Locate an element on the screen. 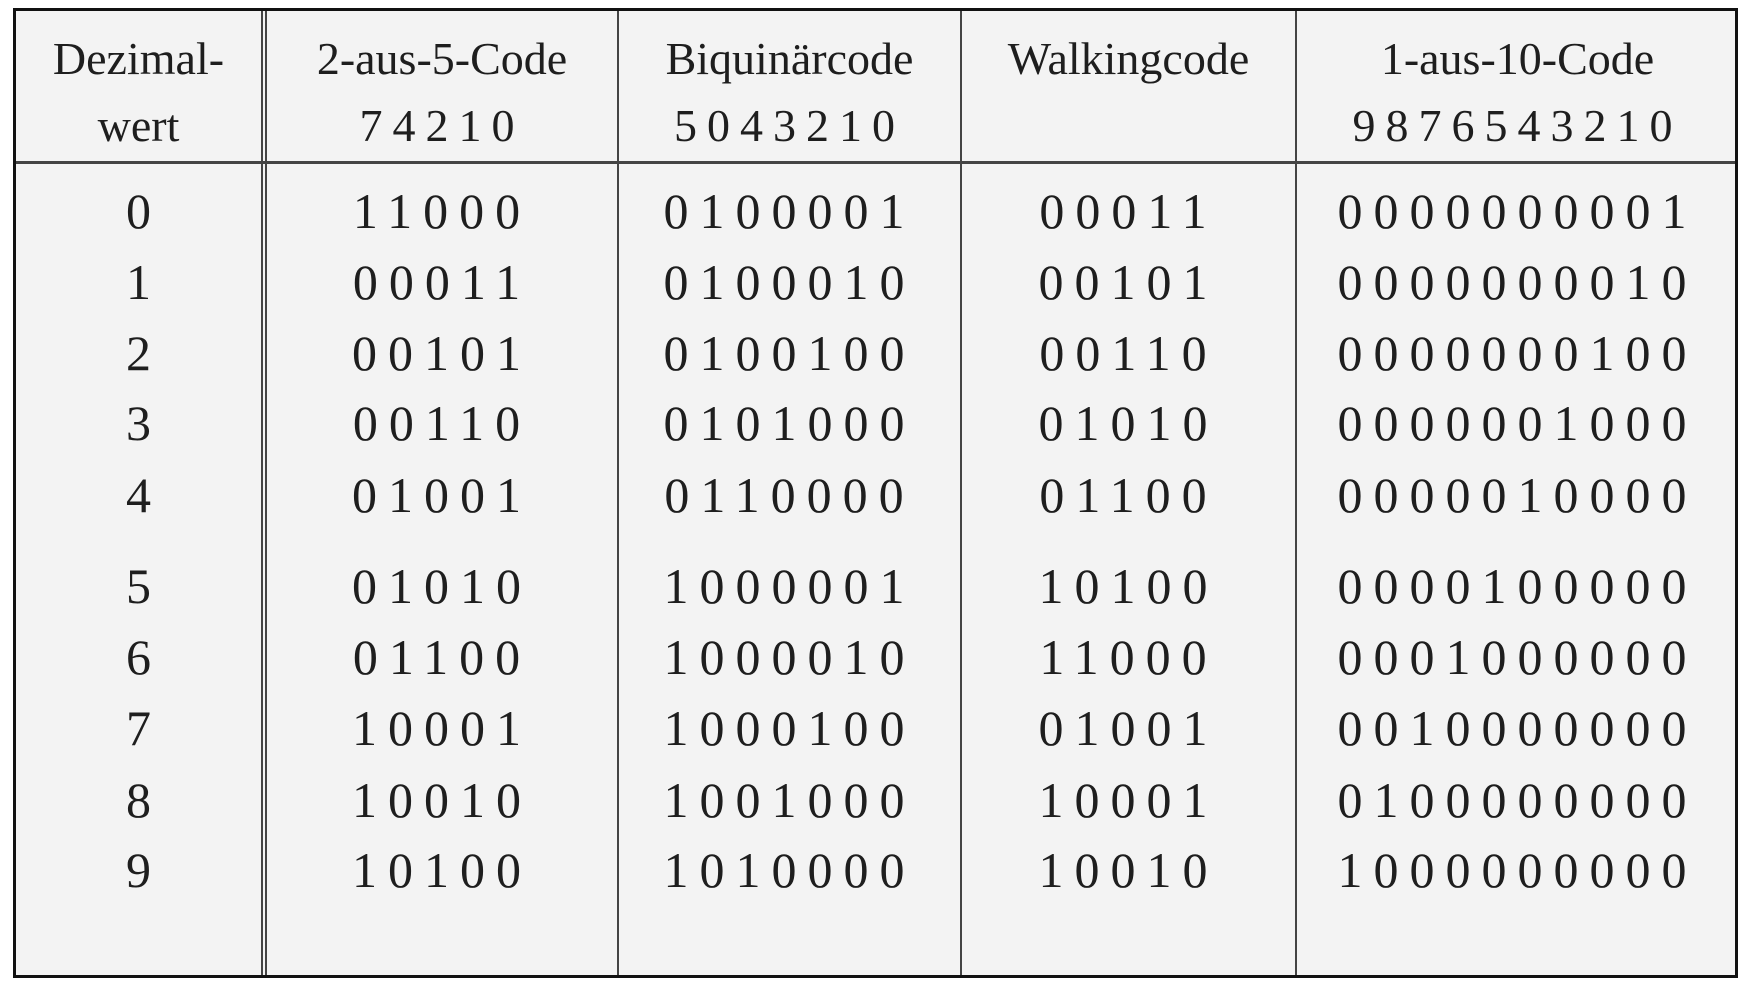 This screenshot has height=986, width=1747. header-1aus10-weights: 9876543210 is located at coordinates (1517, 125).